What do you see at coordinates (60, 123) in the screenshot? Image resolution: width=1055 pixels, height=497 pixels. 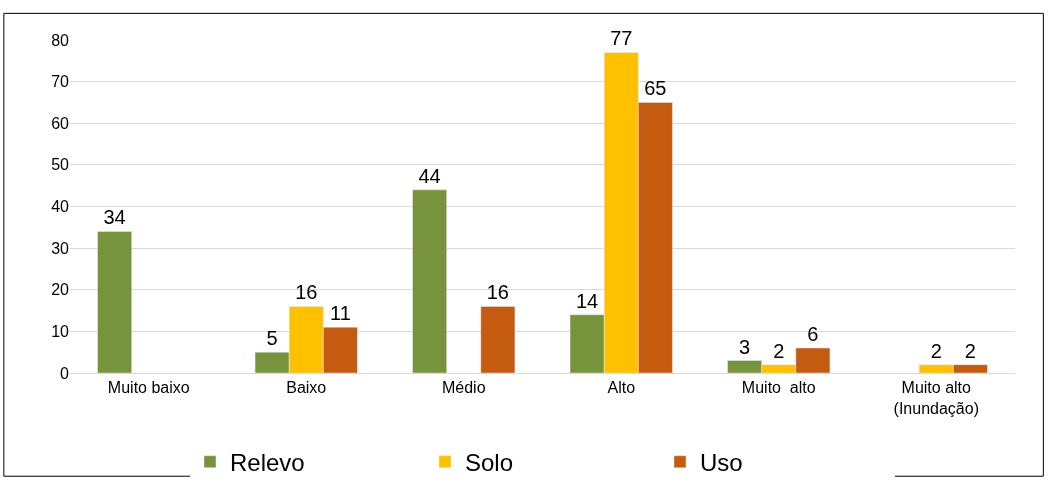 I see `y-tick-label: 60` at bounding box center [60, 123].